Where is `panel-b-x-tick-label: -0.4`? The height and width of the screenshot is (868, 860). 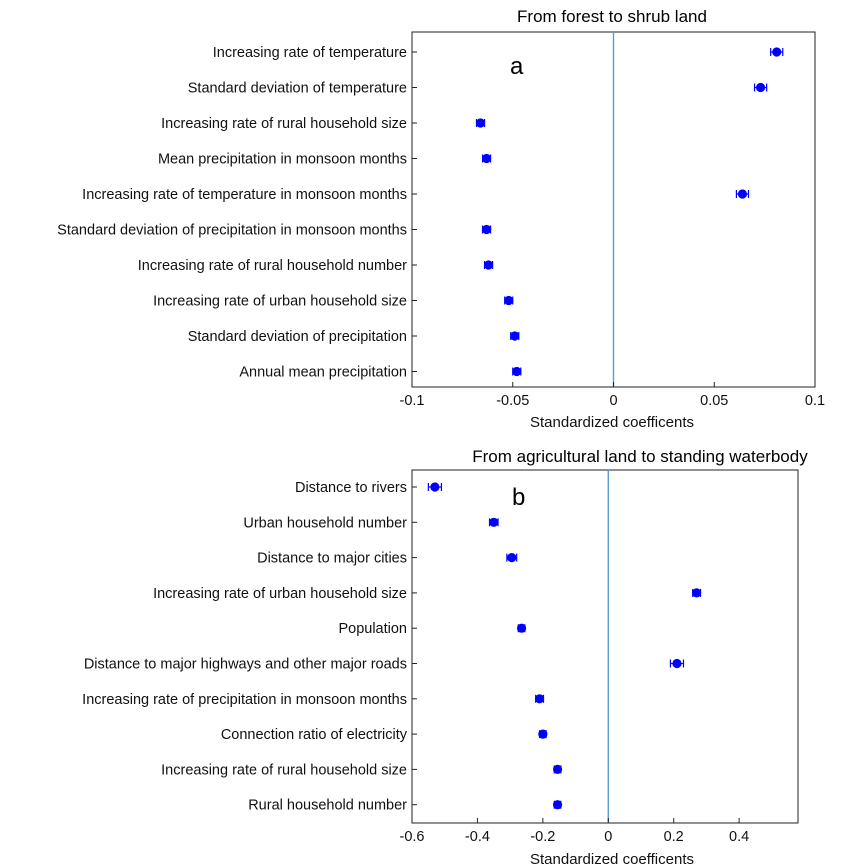 panel-b-x-tick-label: -0.4 is located at coordinates (477, 837).